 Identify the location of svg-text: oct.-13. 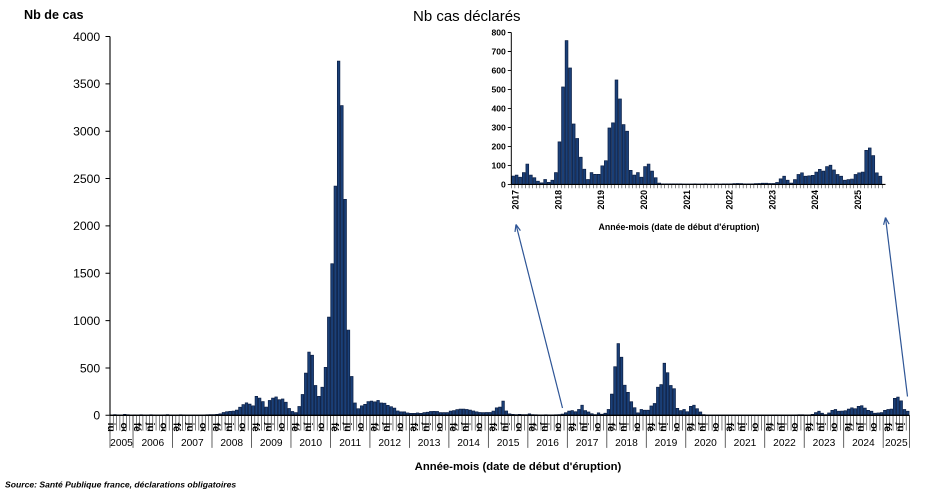
(439, 440).